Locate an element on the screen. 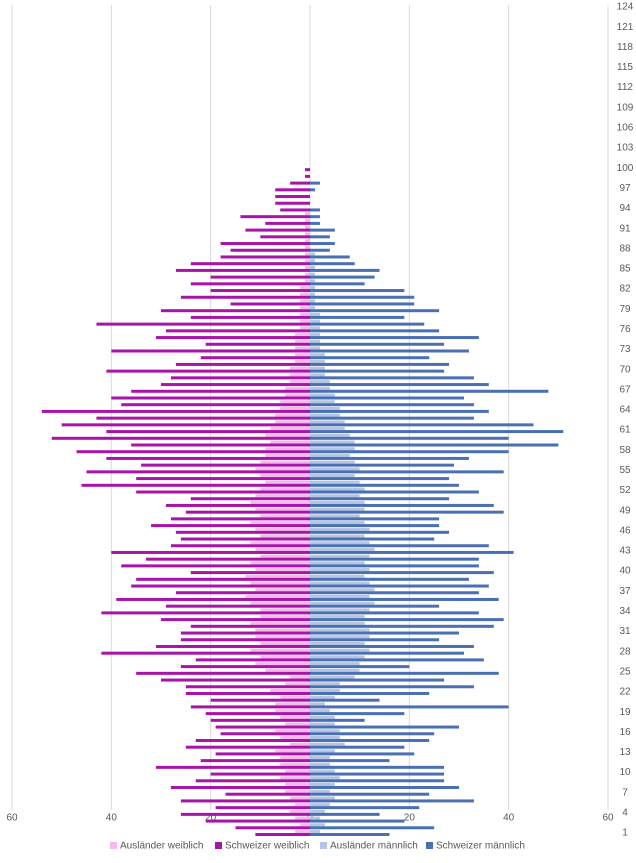 The width and height of the screenshot is (636, 863). y-tick-label: 76 is located at coordinates (625, 329).